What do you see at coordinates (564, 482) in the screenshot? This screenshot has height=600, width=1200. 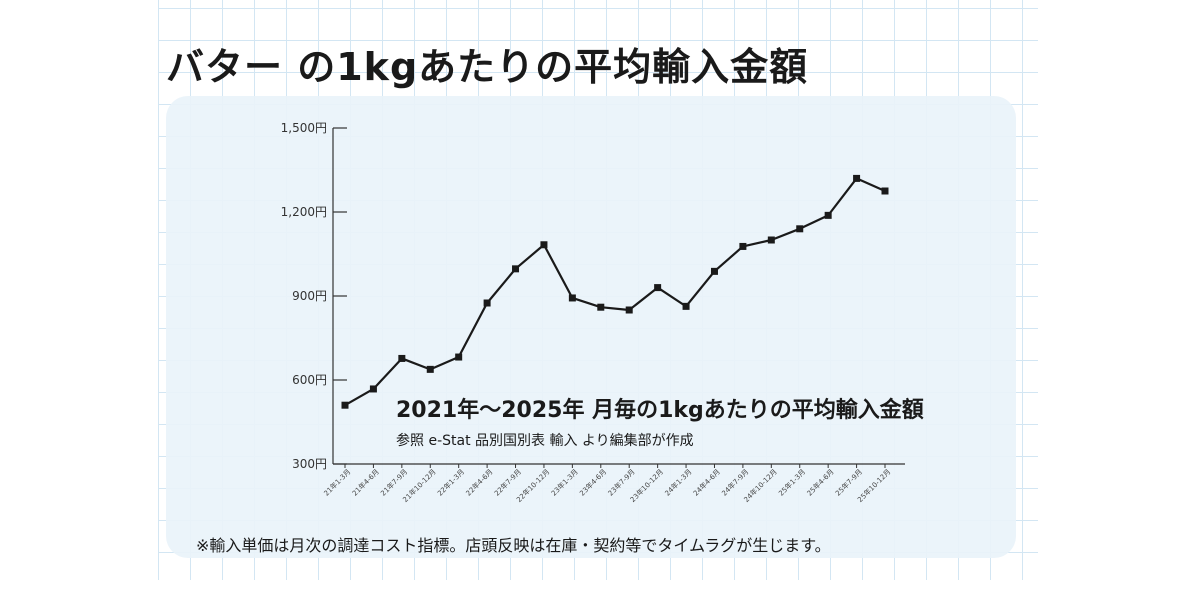 I see `x-tick-label: 23年1-3月` at bounding box center [564, 482].